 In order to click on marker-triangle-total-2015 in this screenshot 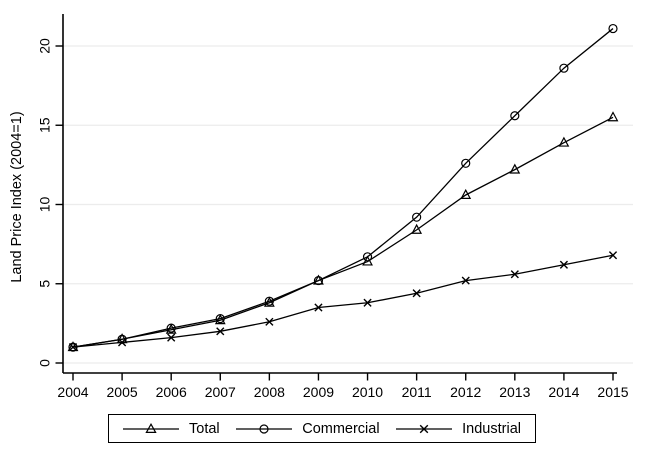, I will do `click(613, 116)`.